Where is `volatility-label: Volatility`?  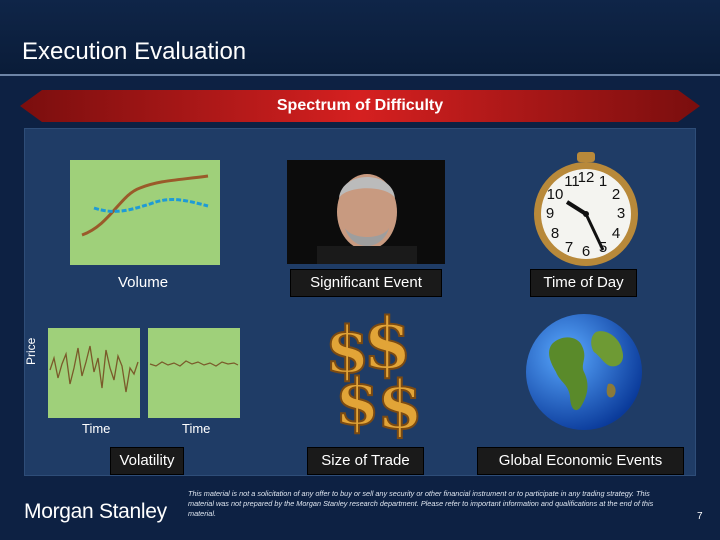 volatility-label: Volatility is located at coordinates (147, 461).